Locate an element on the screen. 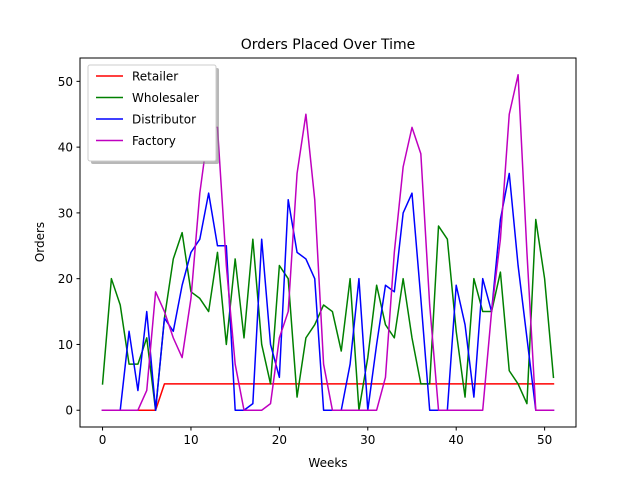 This screenshot has width=640, height=480. y-tick-label: 0 is located at coordinates (69, 411).